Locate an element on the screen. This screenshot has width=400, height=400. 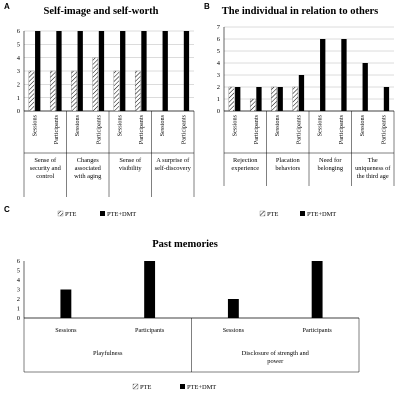
group-label: A surprise of is located at coordinates (173, 160).